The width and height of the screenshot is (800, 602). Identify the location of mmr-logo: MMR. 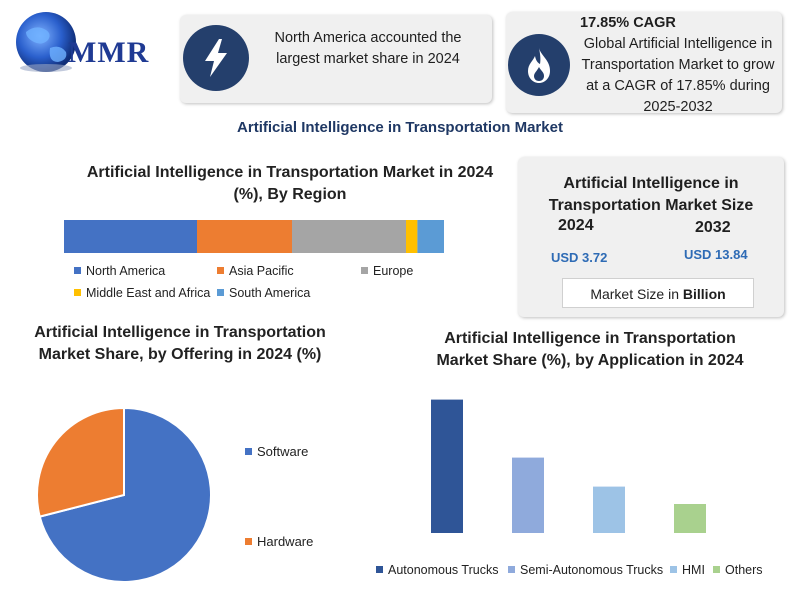
(90, 46).